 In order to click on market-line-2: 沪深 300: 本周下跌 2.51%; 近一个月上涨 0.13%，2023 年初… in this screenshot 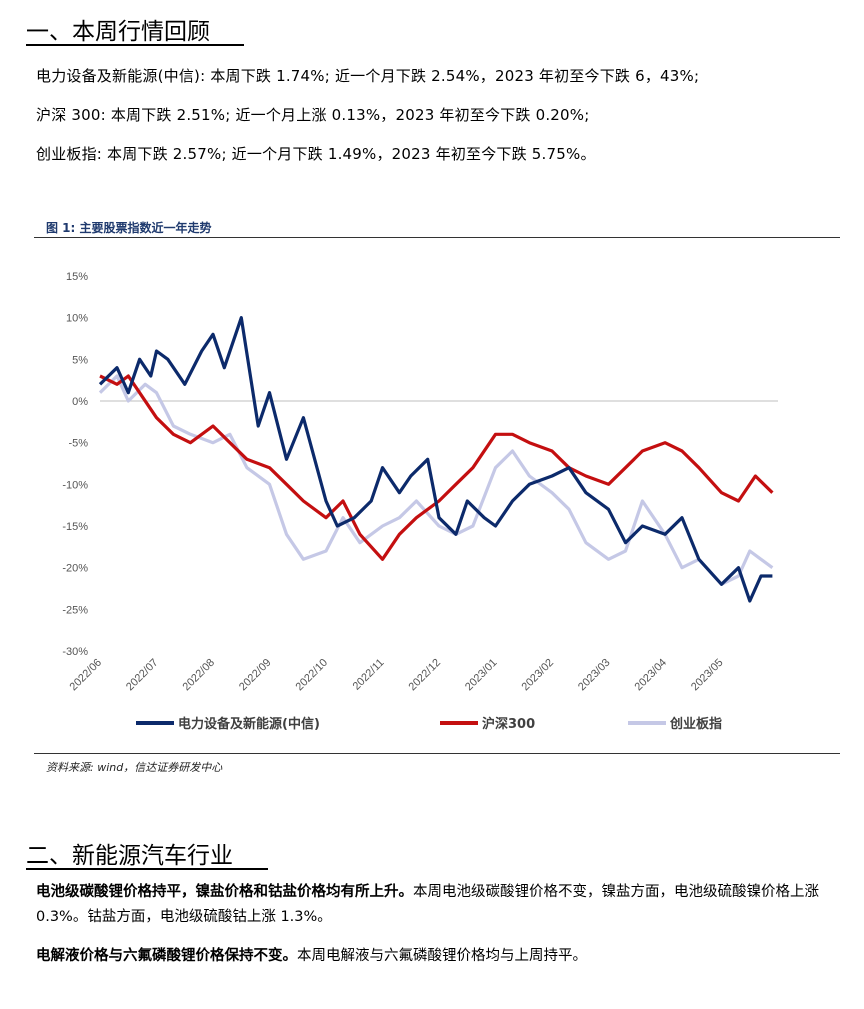, I will do `click(313, 115)`.